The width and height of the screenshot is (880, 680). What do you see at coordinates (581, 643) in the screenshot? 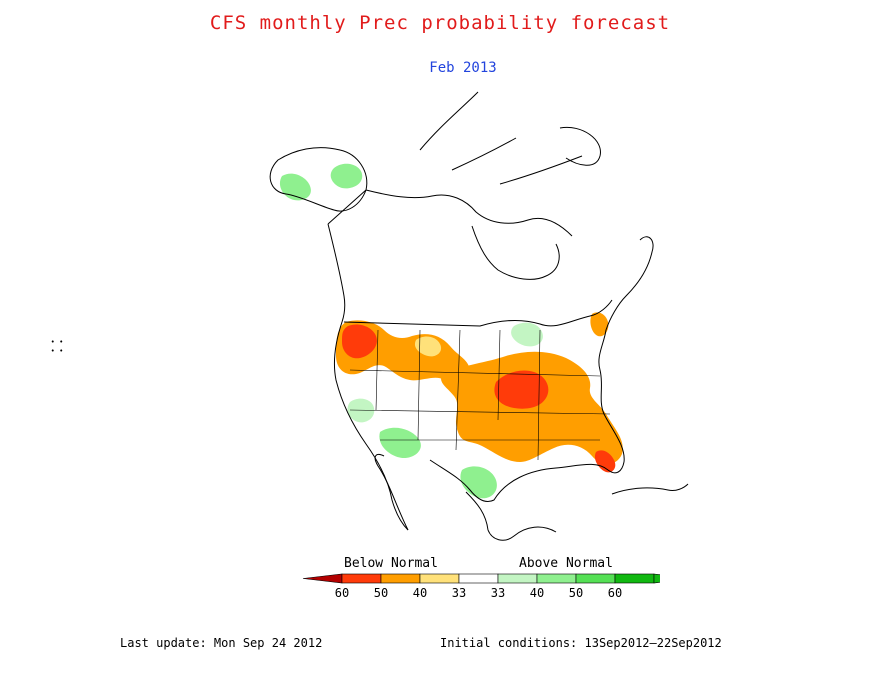
I see `initial-conditions-text: Initial conditions: 13Sep2012—22Sep2012` at bounding box center [581, 643].